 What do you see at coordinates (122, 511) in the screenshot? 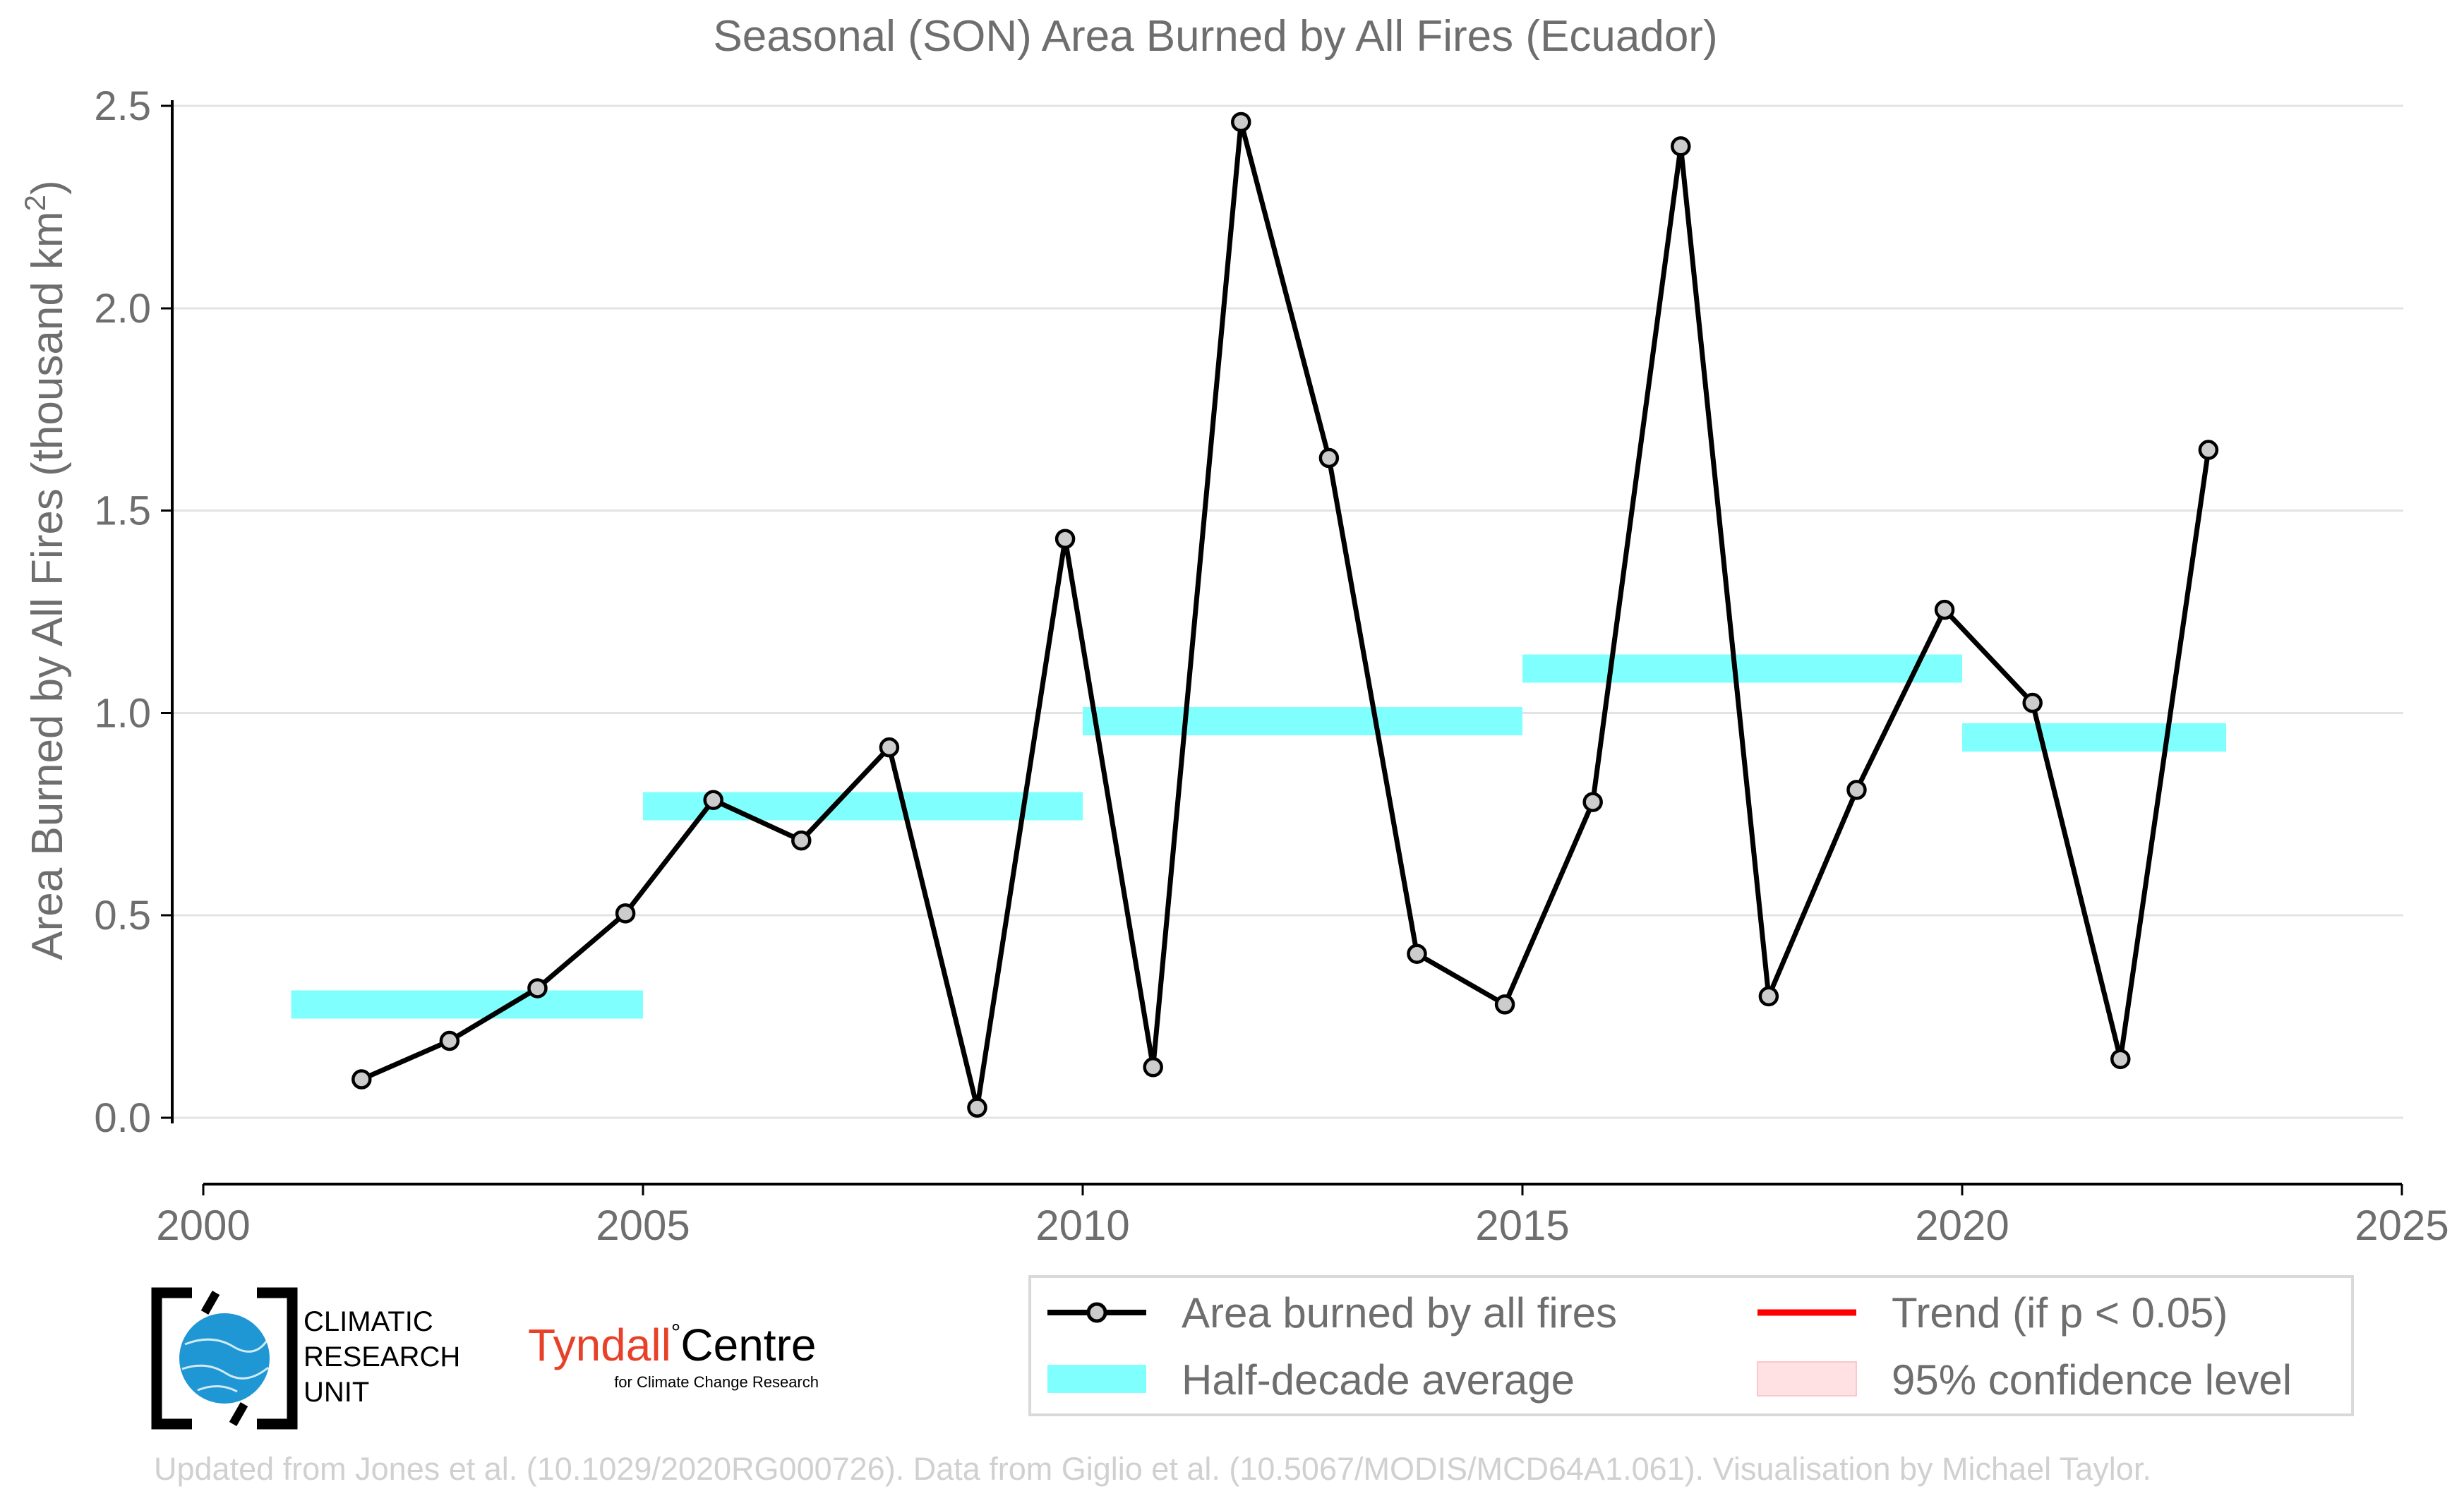
I see `y-tick-label: 1.5` at bounding box center [122, 511].